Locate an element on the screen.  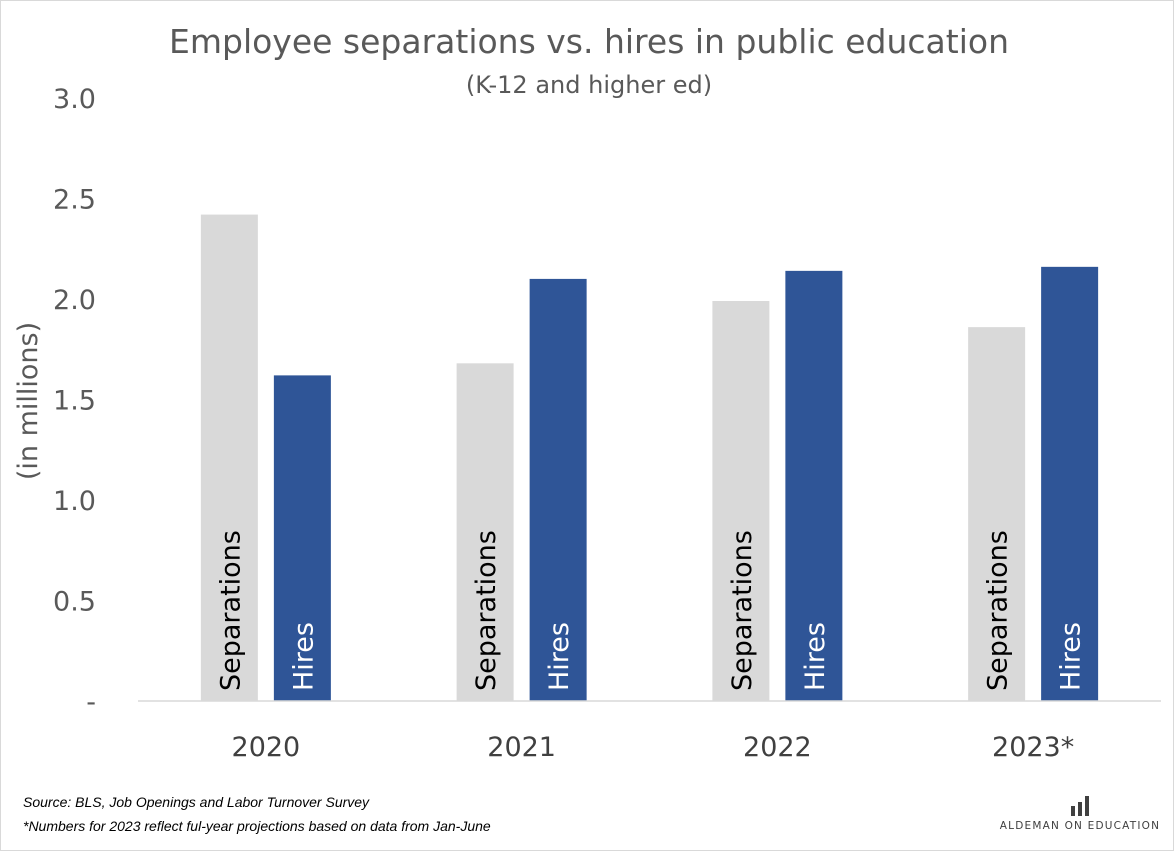
bar-separations-2021 is located at coordinates (485, 532).